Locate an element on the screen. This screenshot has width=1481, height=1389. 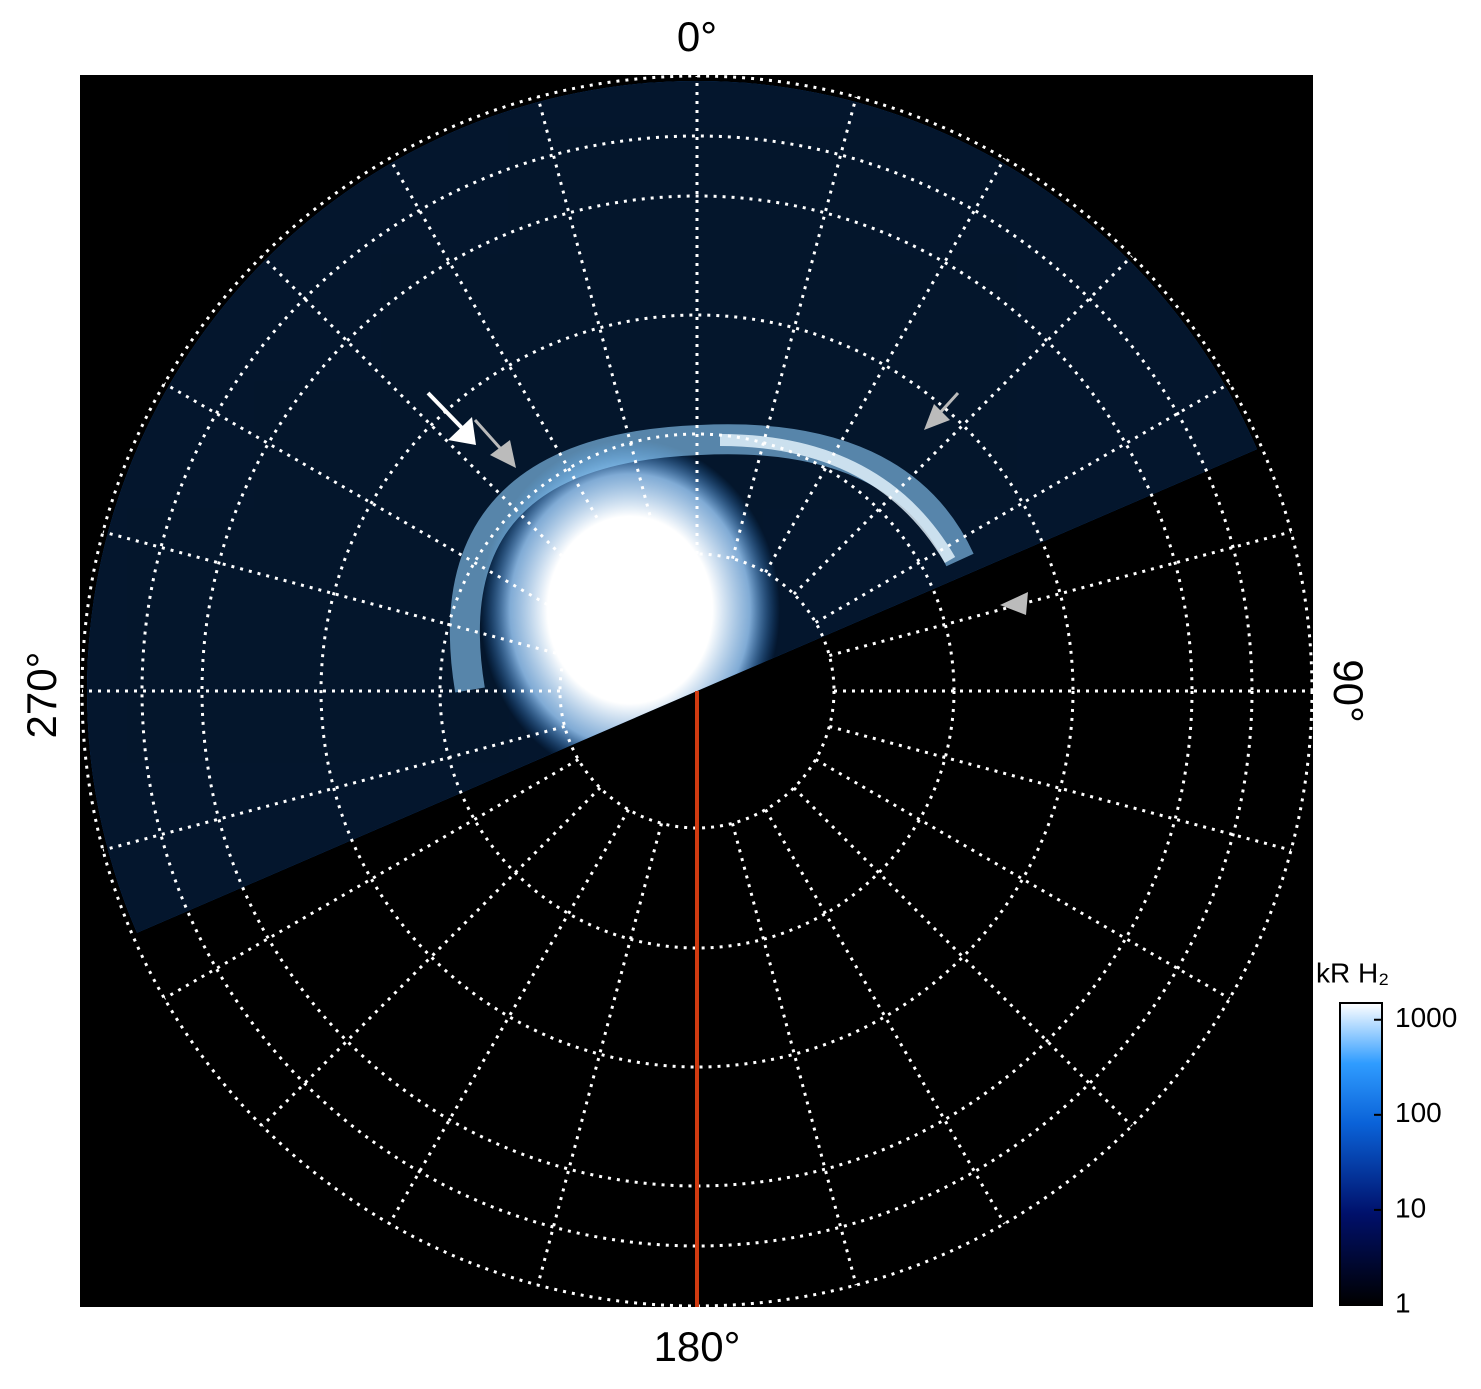
angle-label: 180° is located at coordinates (697, 1346).